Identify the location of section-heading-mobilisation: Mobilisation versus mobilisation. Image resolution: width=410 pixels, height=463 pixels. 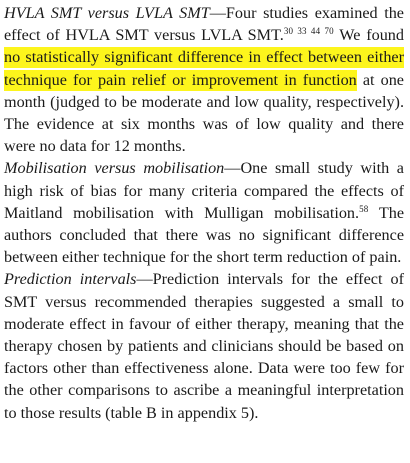
(114, 168).